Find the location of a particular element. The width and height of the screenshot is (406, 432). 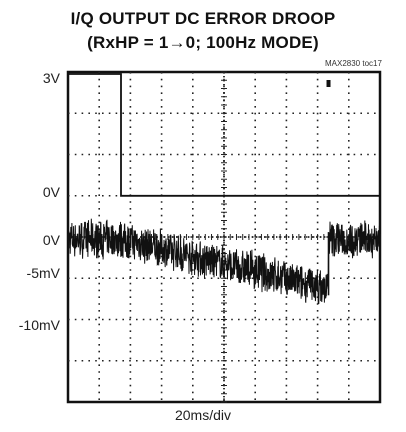

y-label-minus10mv: -10mV is located at coordinates (39, 325).